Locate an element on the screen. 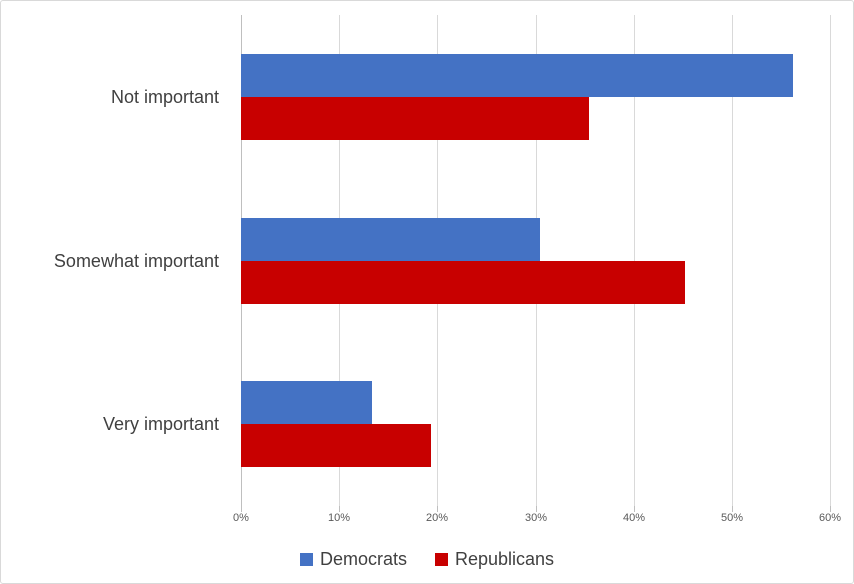  axis-tick-label-60-: 60% is located at coordinates (830, 518).